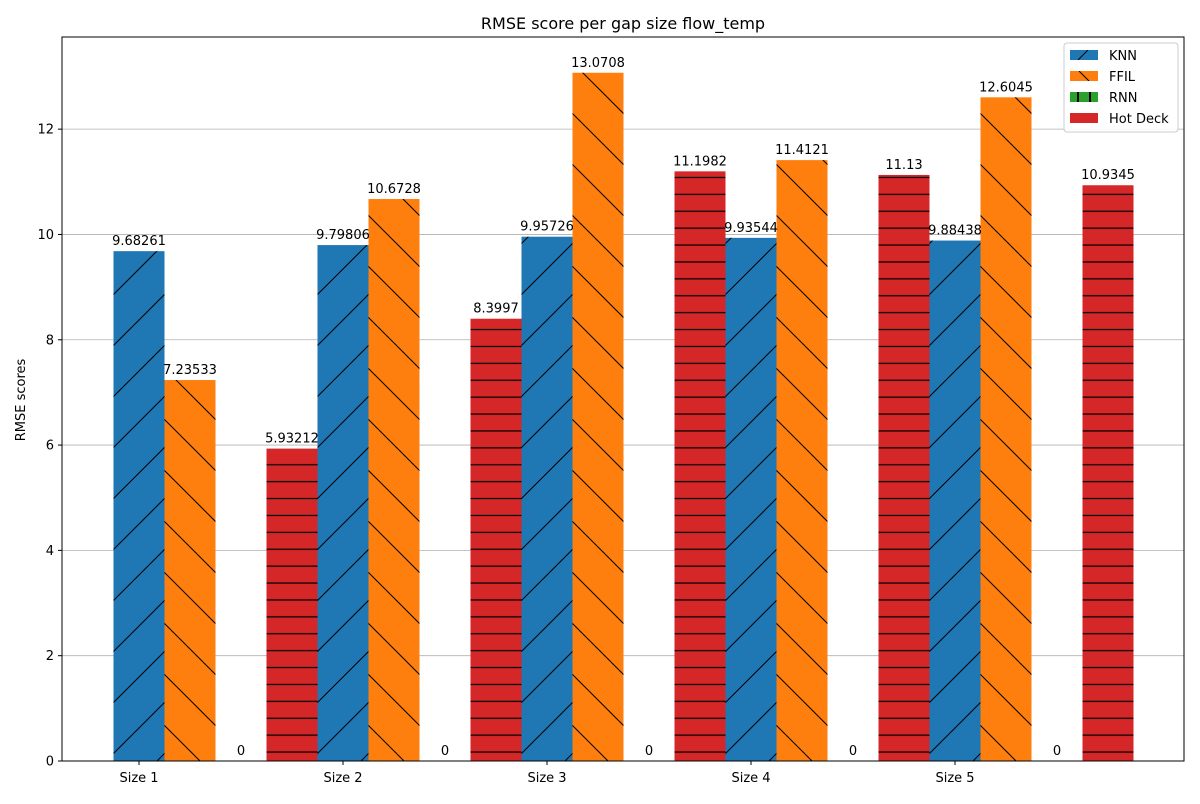 This screenshot has height=804, width=1200. What do you see at coordinates (598, 63) in the screenshot?
I see `data-label-ffil-3: 13.0708` at bounding box center [598, 63].